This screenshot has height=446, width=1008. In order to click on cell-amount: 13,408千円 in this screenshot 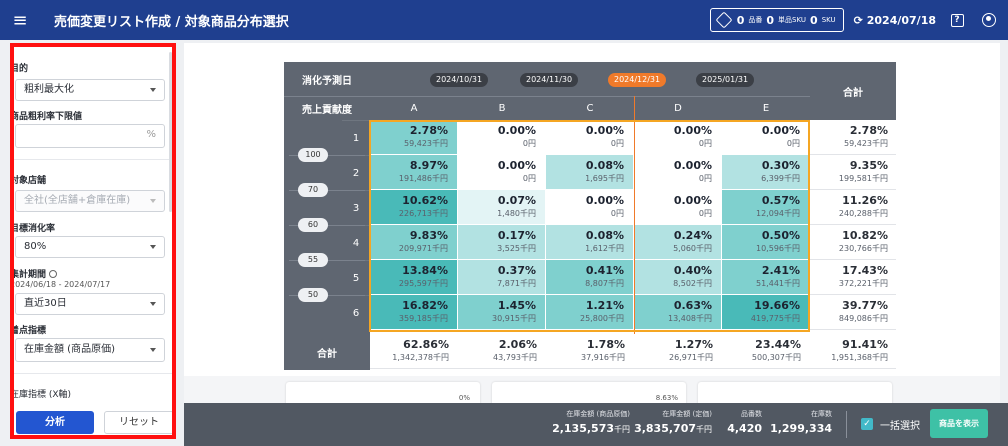, I will do `click(690, 318)`.